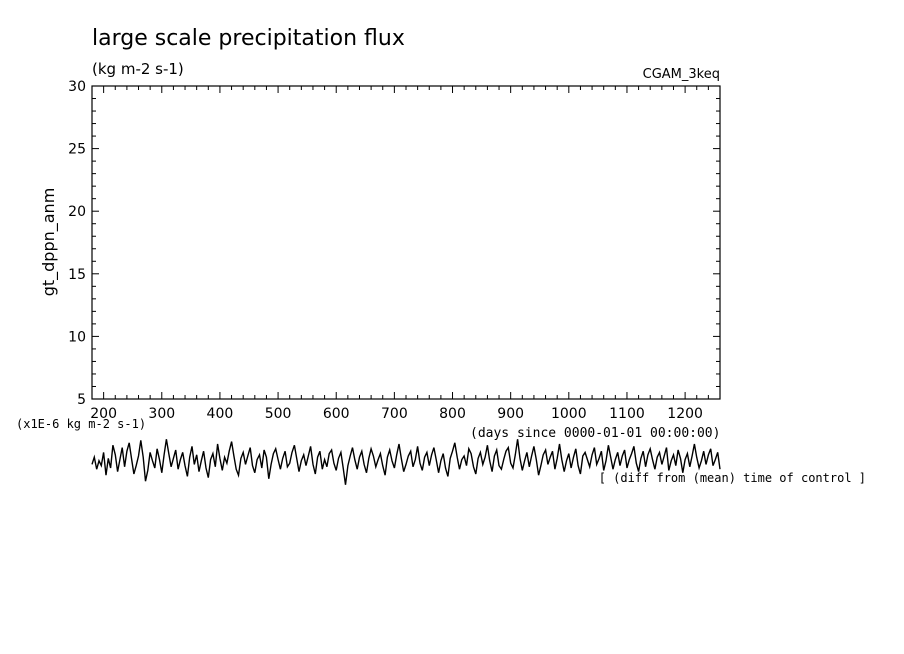  I want to click on y-tick-label: 25, so click(77, 150).